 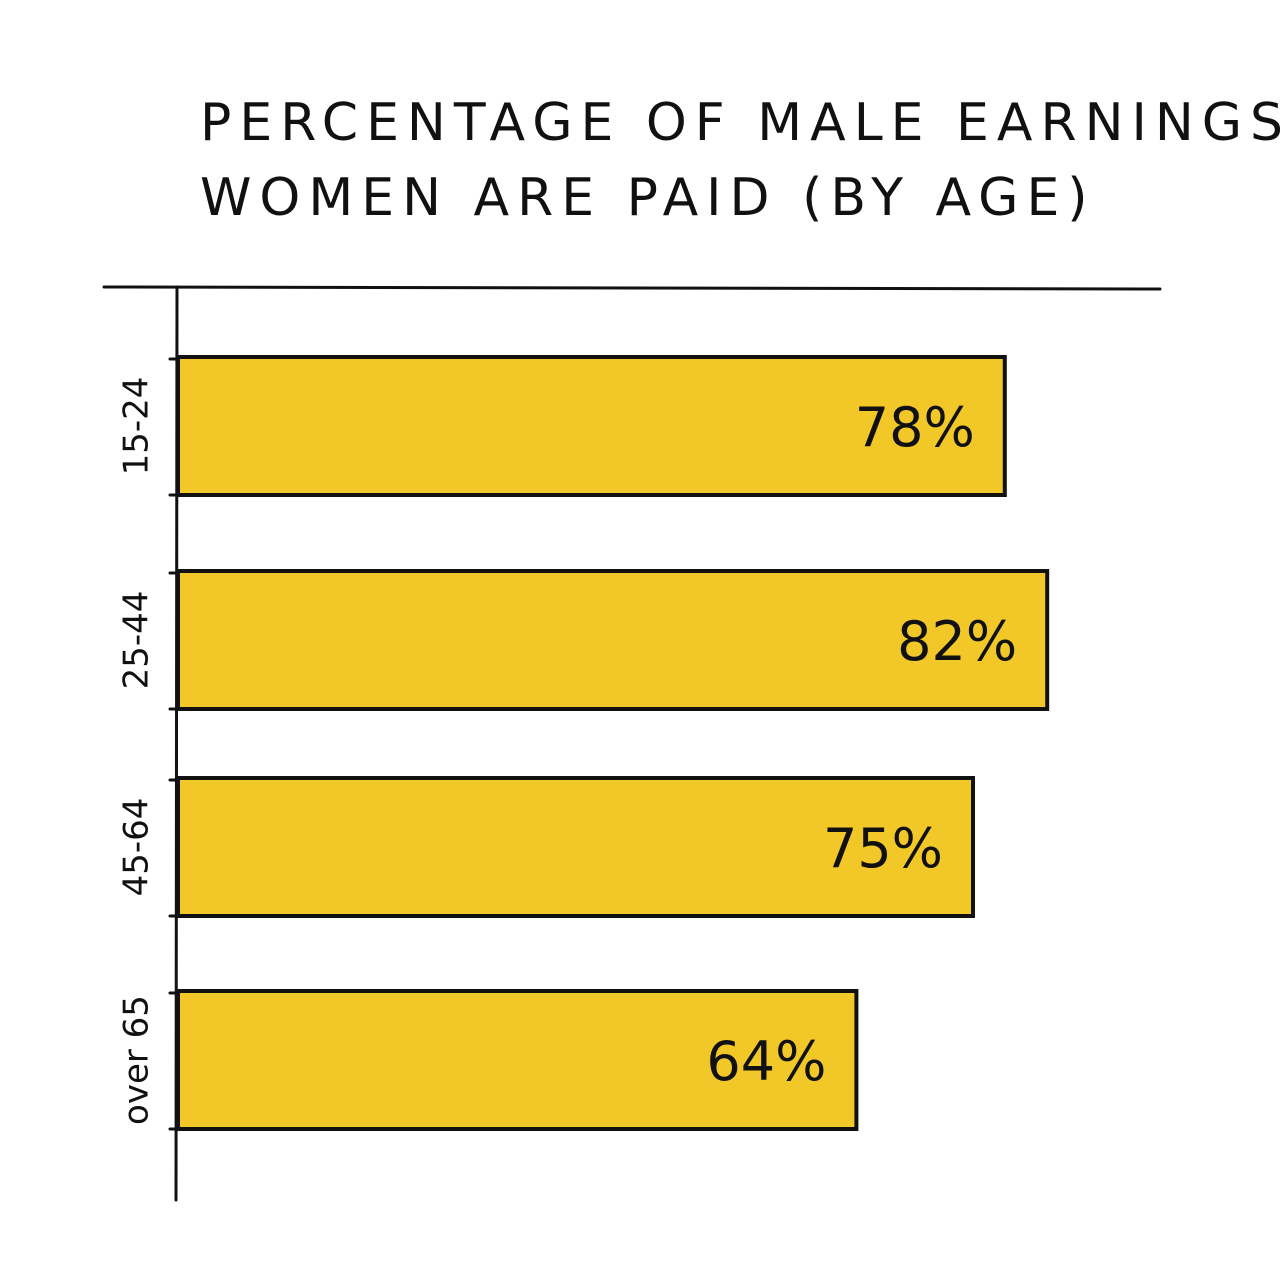 I want to click on bar-value-label: 64%, so click(x=766, y=1061).